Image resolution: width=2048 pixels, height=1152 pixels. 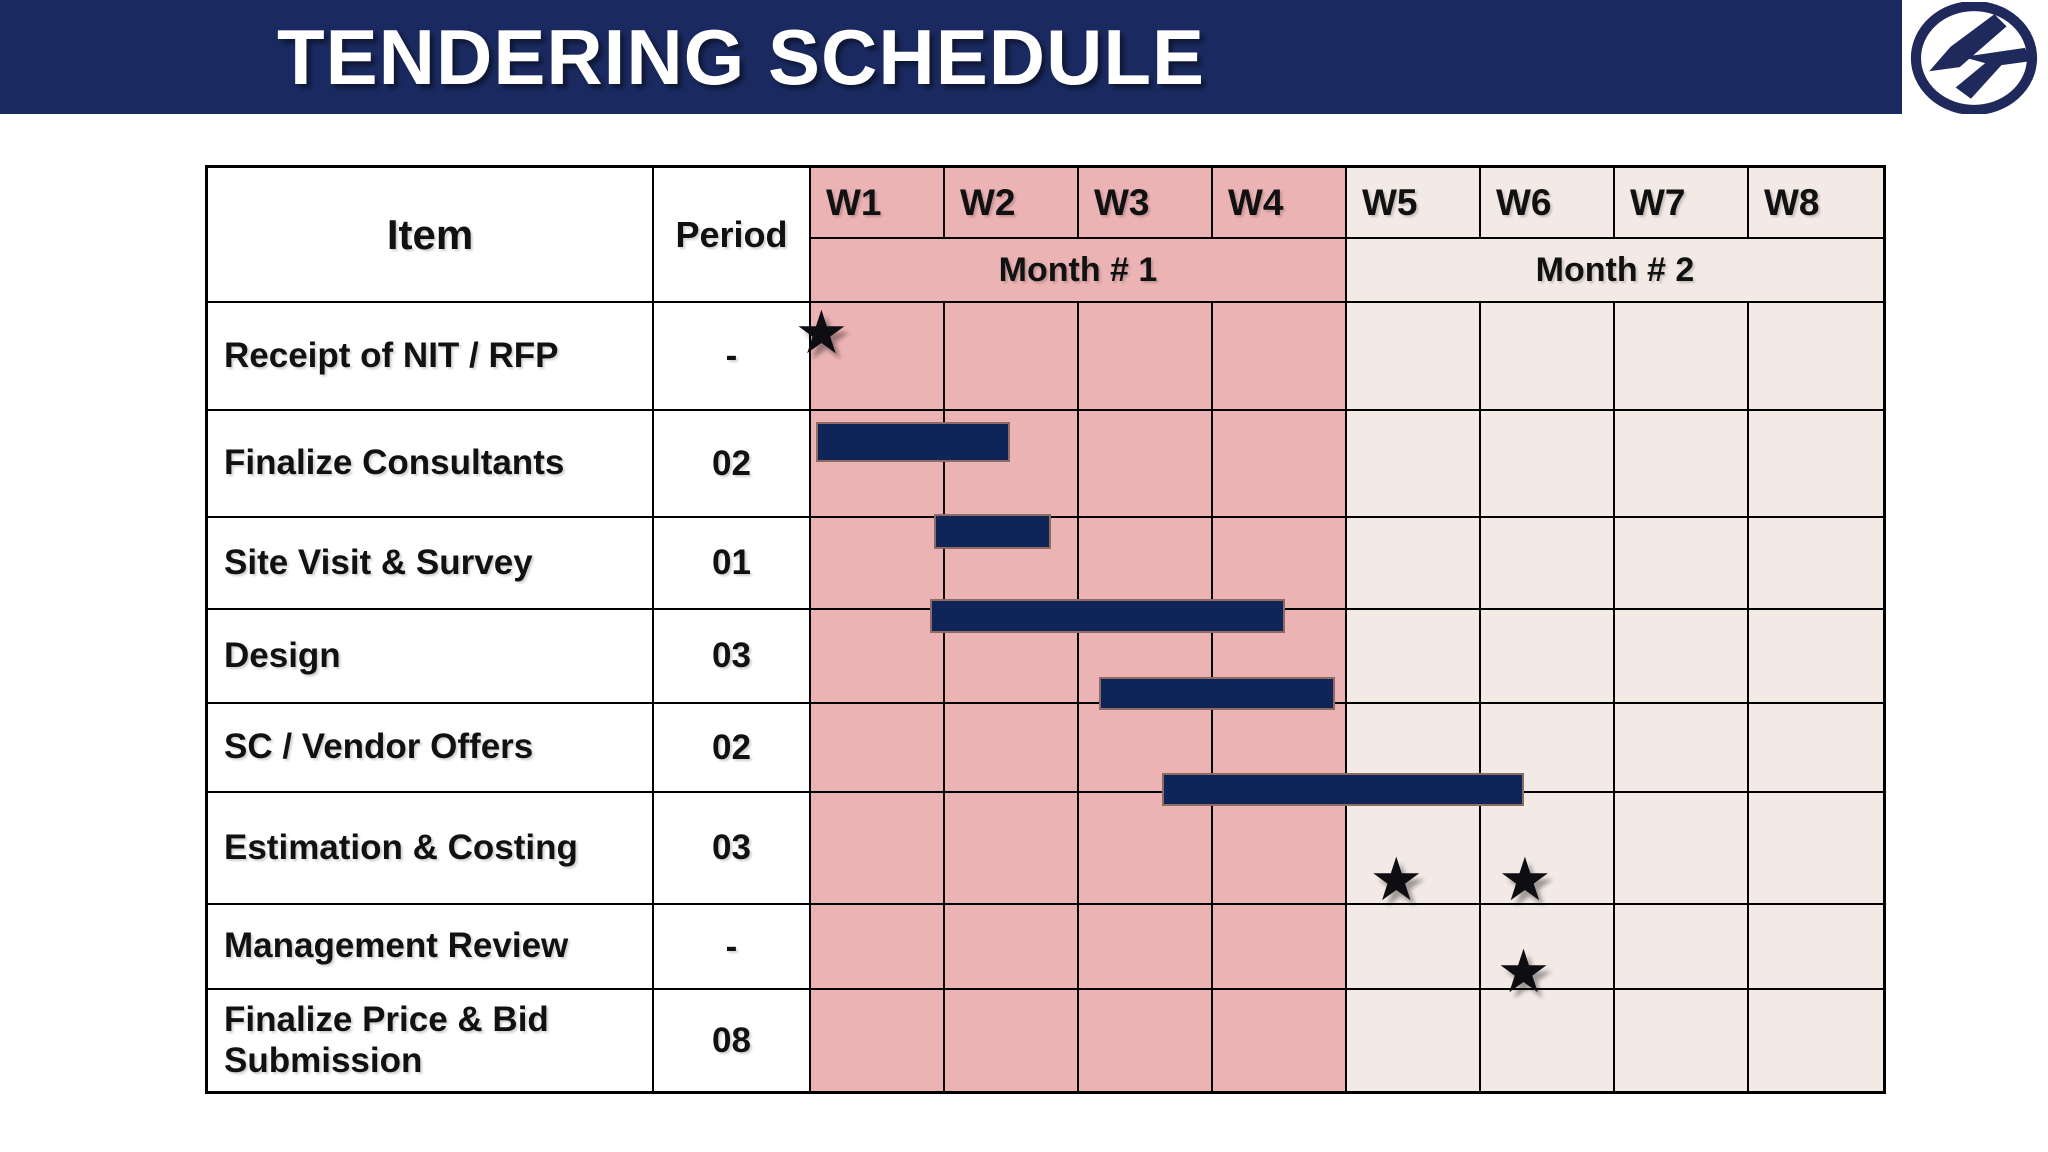 What do you see at coordinates (431, 235) in the screenshot?
I see `item-column-header: Item` at bounding box center [431, 235].